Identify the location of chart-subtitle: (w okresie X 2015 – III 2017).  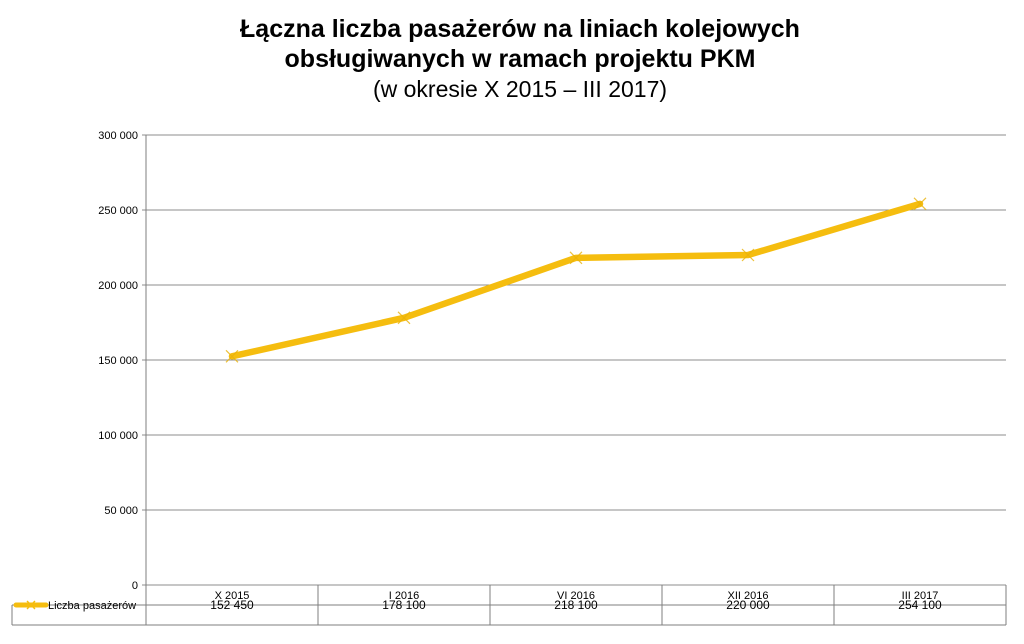
(520, 89).